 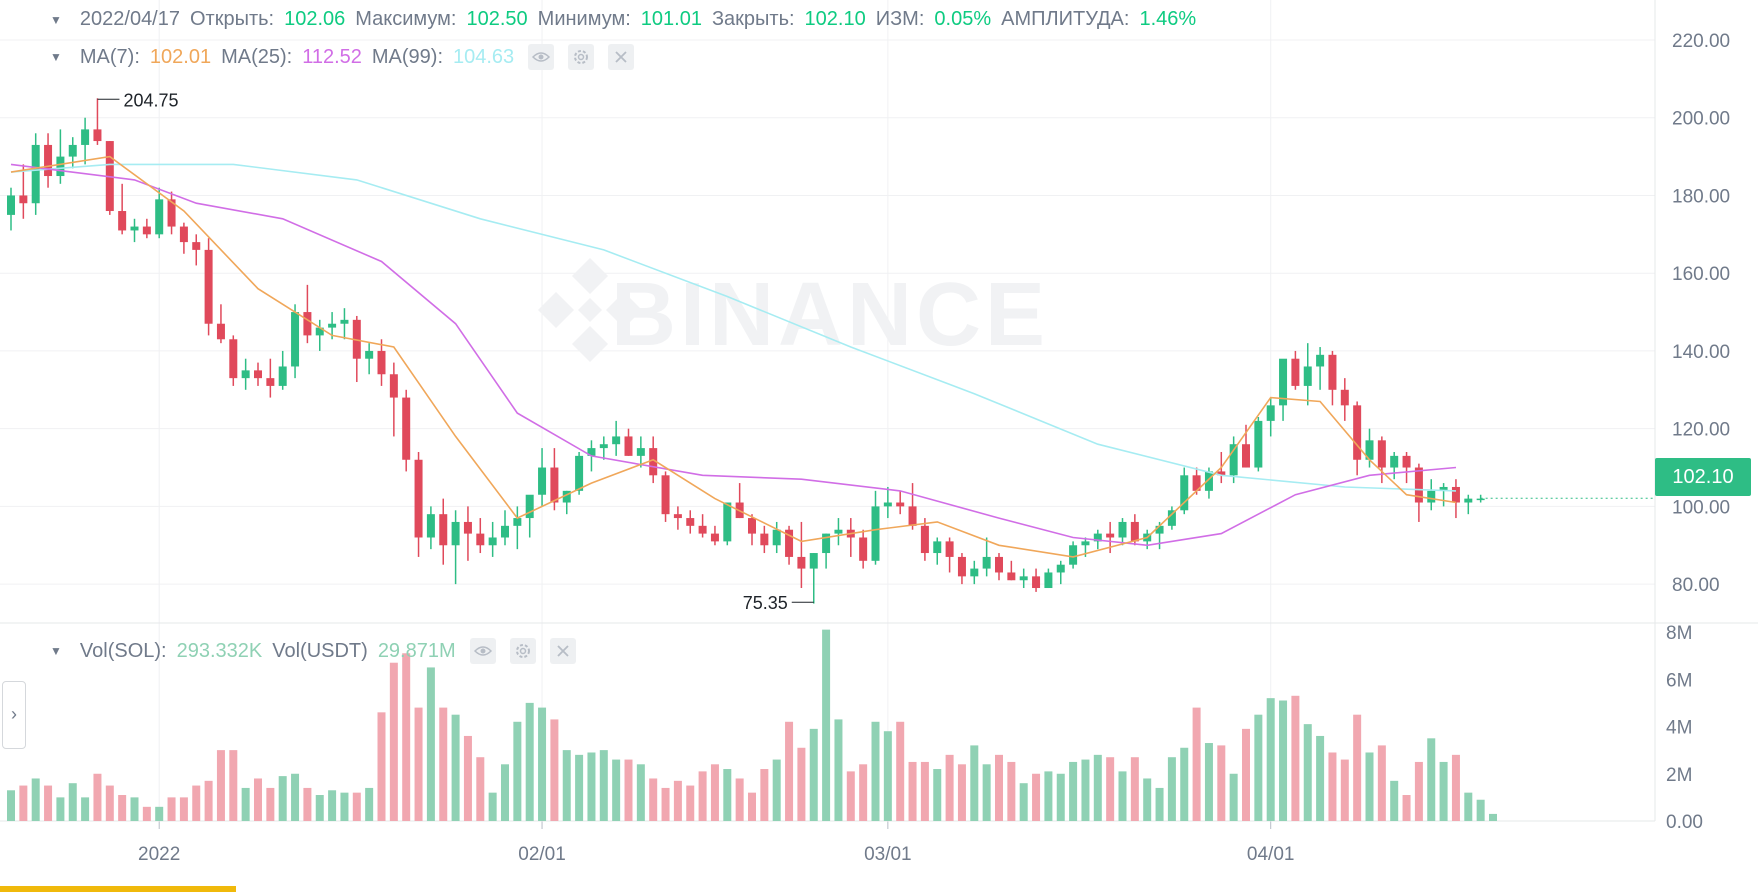 What do you see at coordinates (1168, 19) in the screenshot?
I see `amplitude-value: 1.46%` at bounding box center [1168, 19].